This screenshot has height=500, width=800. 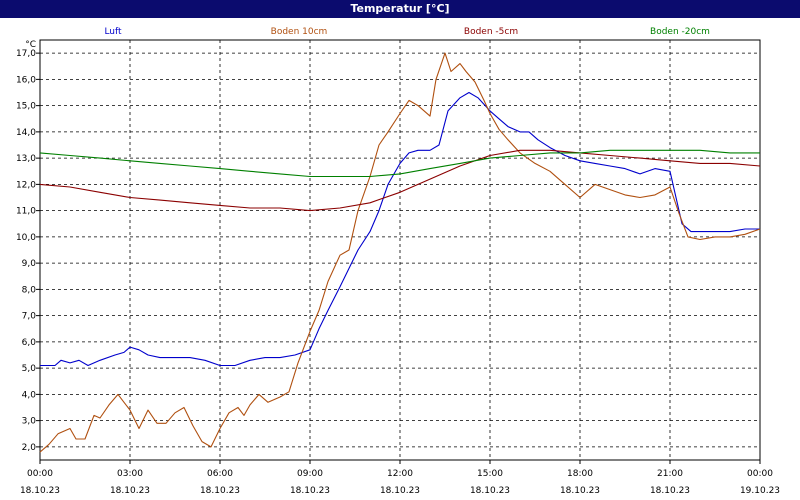 What do you see at coordinates (26, 133) in the screenshot?
I see `y-tick-label: 14,0` at bounding box center [26, 133].